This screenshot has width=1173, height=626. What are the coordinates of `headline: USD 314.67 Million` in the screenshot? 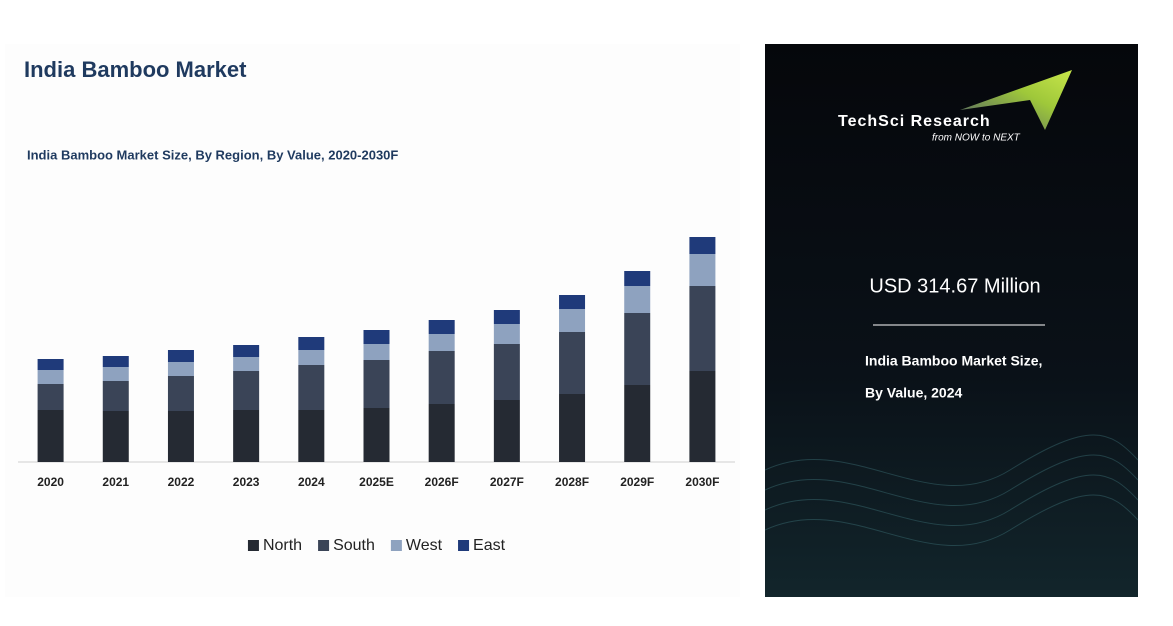 It's located at (954, 286).